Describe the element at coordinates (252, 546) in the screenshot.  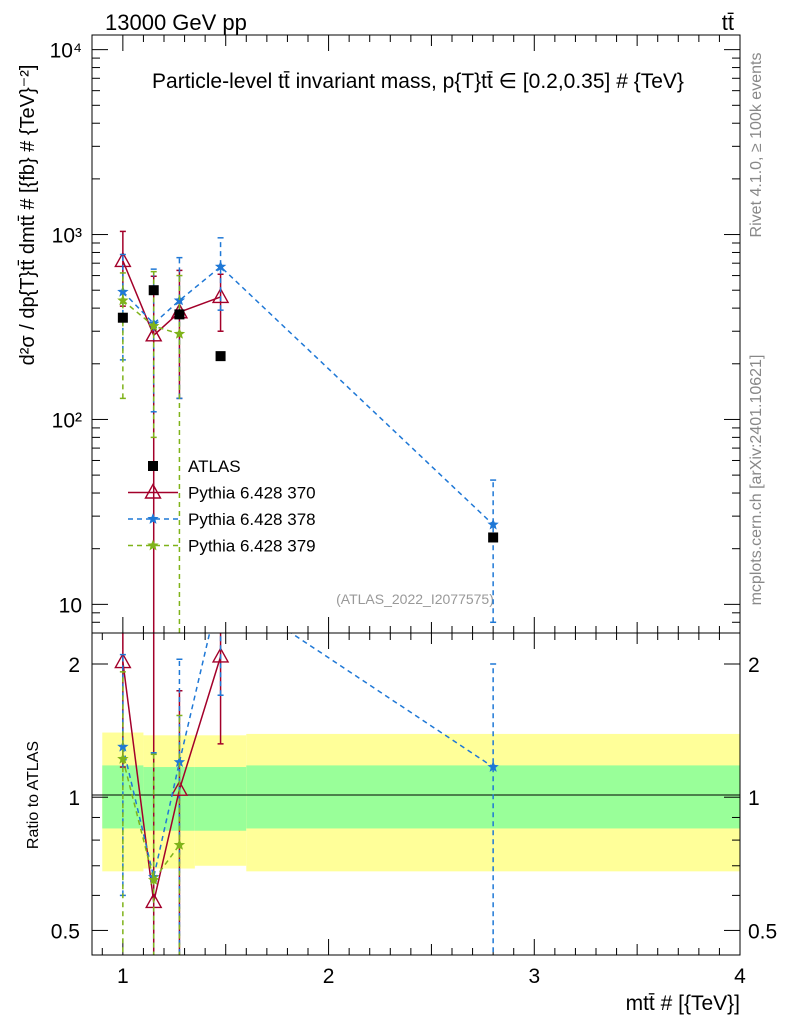
I see `legend-label: Pythia 6.428 379` at that location.